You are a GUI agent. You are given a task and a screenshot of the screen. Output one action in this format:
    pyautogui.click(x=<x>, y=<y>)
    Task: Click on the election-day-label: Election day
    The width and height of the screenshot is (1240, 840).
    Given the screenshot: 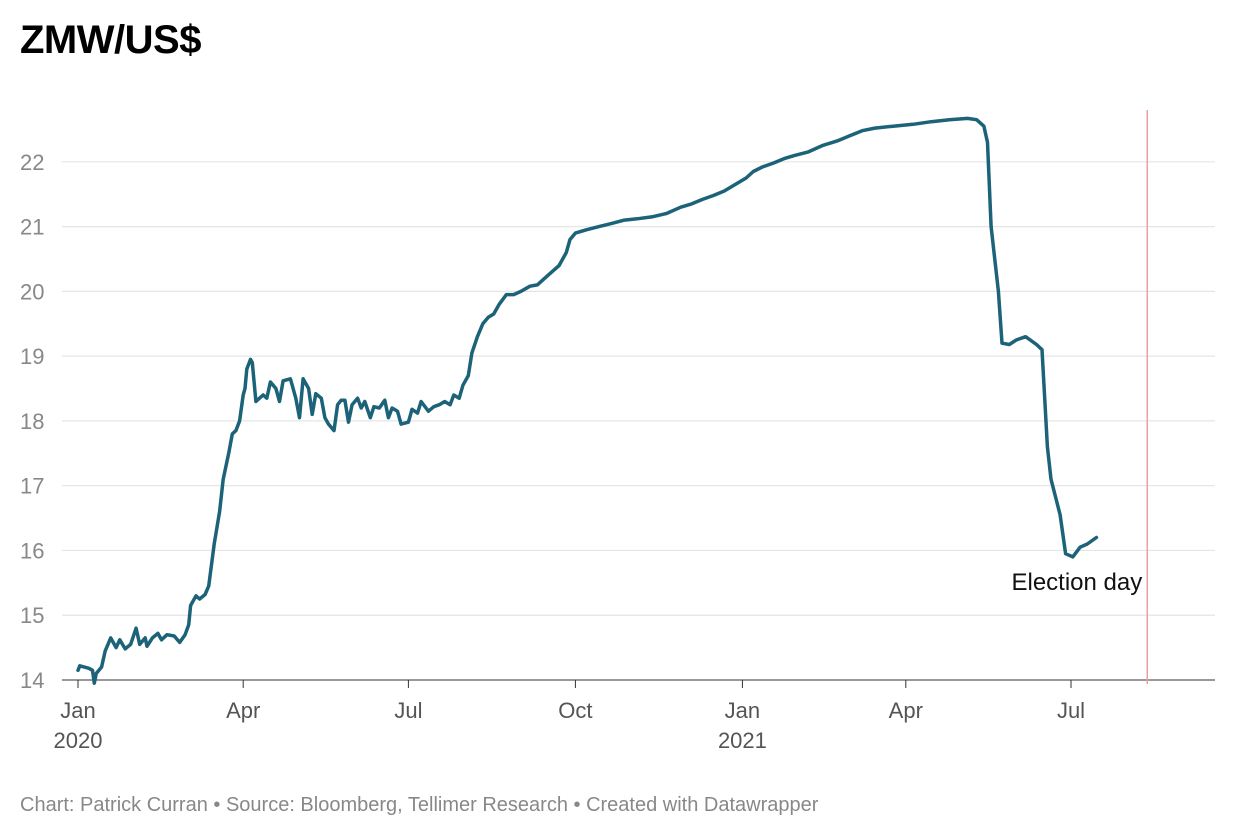 What is the action you would take?
    pyautogui.click(x=1076, y=582)
    